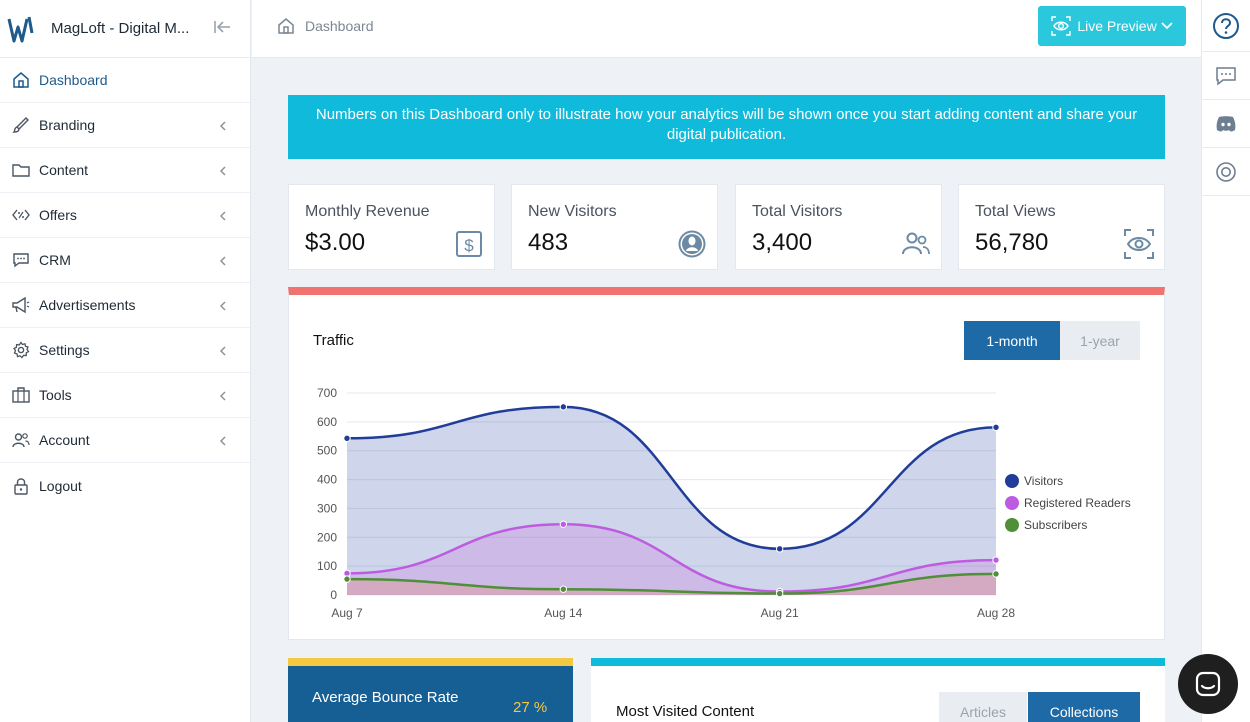 This screenshot has height=722, width=1250. I want to click on chat-launcher-button, so click(1208, 684).